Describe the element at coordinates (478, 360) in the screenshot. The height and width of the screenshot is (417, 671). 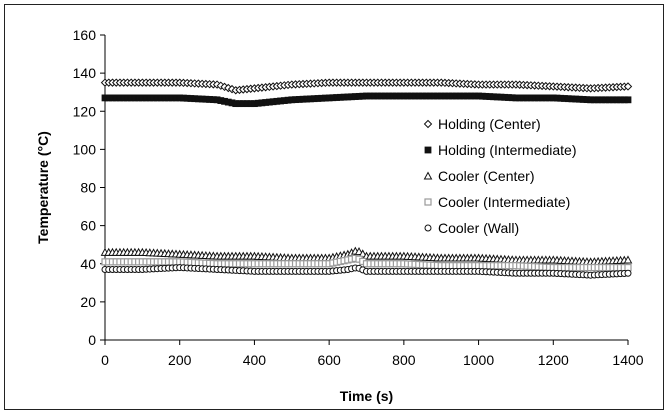
I see `x-tick-label: 1000` at that location.